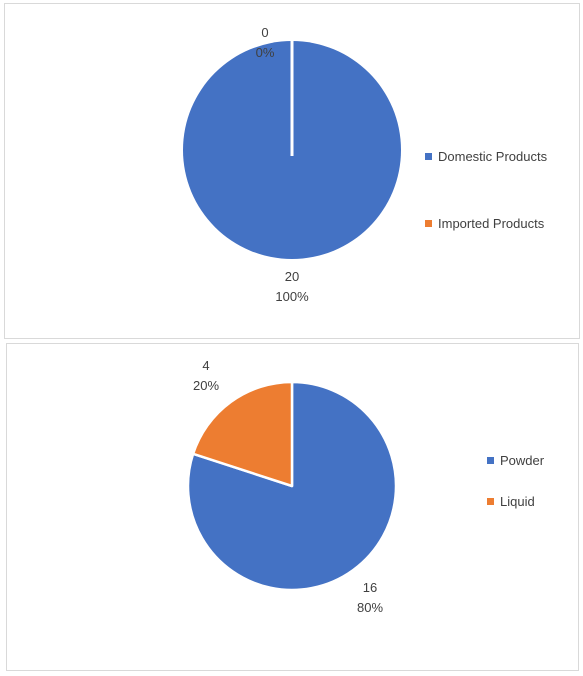  What do you see at coordinates (490, 501) in the screenshot?
I see `legend-swatch-liquid` at bounding box center [490, 501].